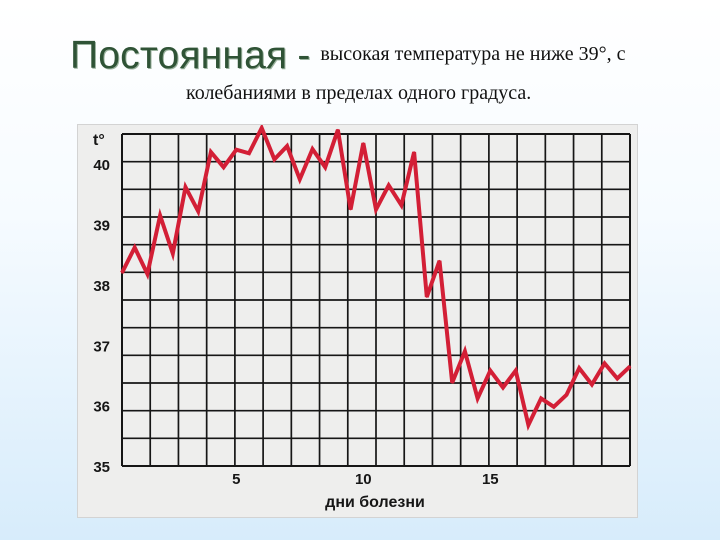 The image size is (720, 540). Describe the element at coordinates (490, 479) in the screenshot. I see `x-tick-label: 15` at that location.